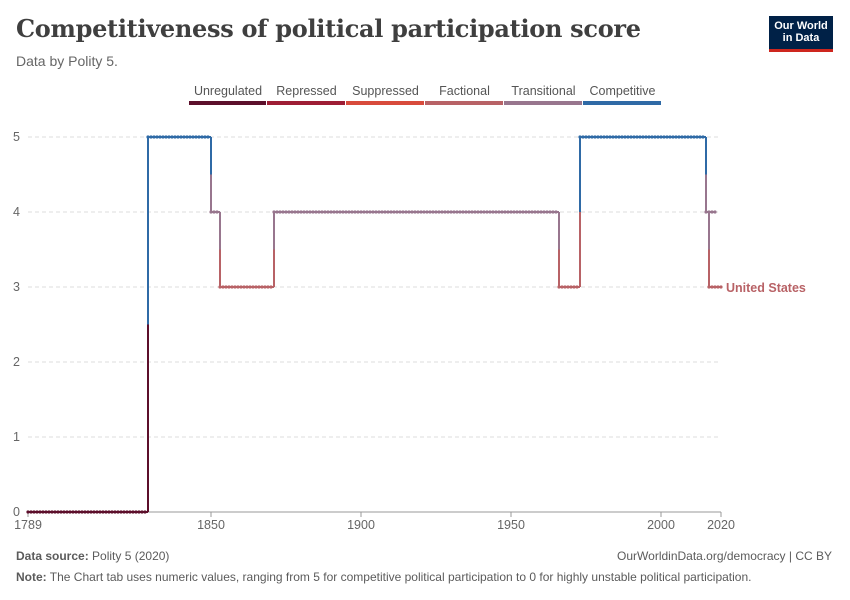 This screenshot has height=600, width=850. Describe the element at coordinates (31, 577) in the screenshot. I see `note-label: Note:` at that location.